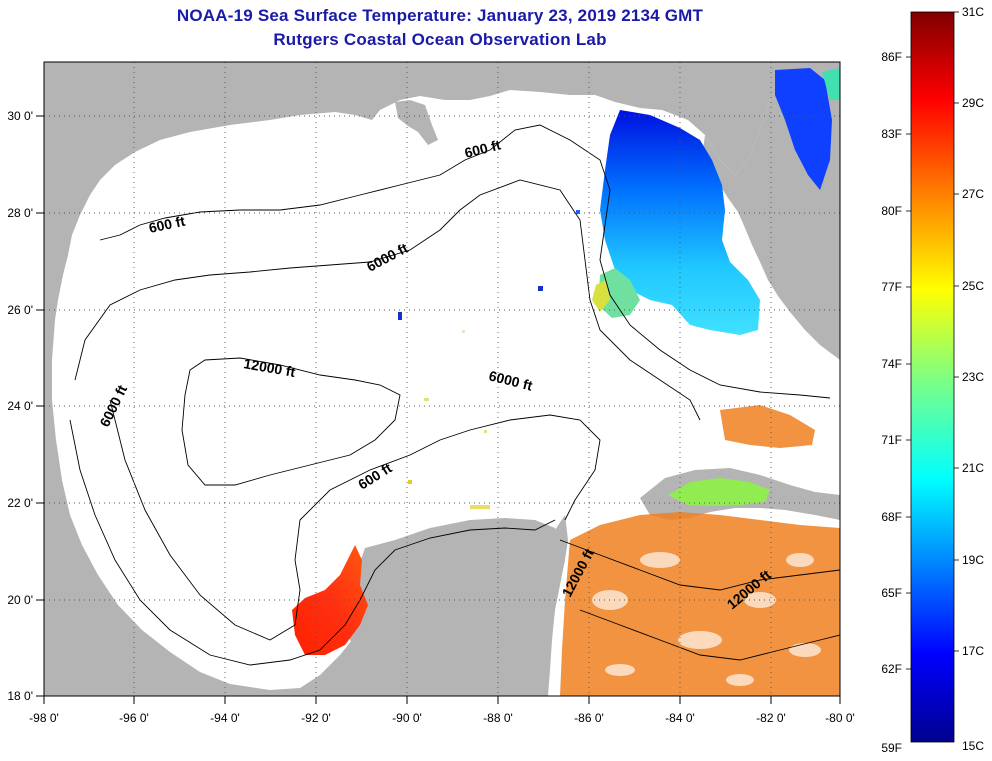 The width and height of the screenshot is (992, 761). I want to click on colorbar-c-label: 19C, so click(973, 560).